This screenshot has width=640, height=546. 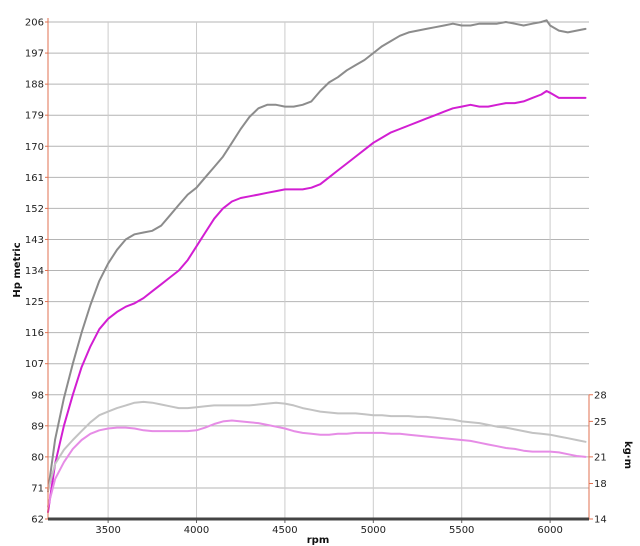 What do you see at coordinates (284, 530) in the screenshot?
I see `x-tick-label-2: 4500` at bounding box center [284, 530].